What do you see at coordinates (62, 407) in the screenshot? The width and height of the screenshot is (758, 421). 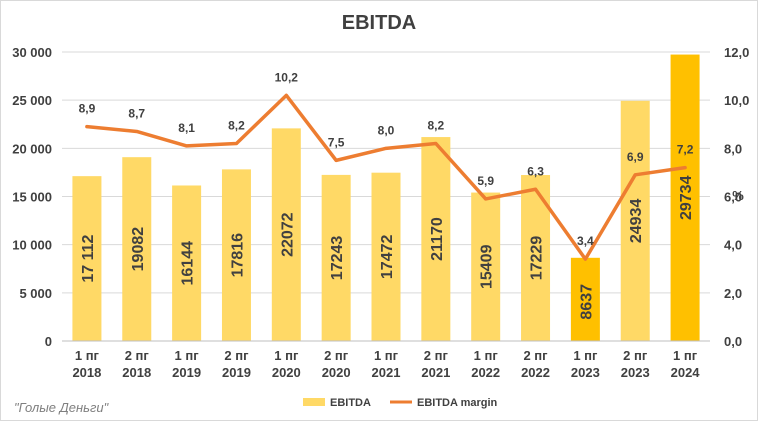 I see `source-note: "Голые Деньги"` at bounding box center [62, 407].